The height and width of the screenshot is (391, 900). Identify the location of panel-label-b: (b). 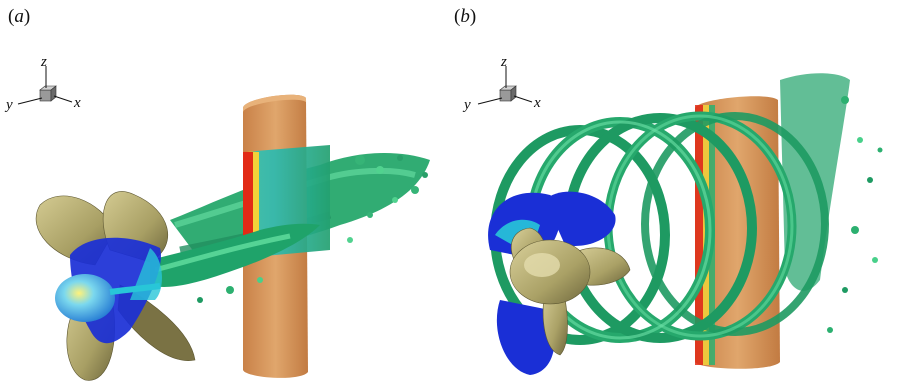
(465, 16).